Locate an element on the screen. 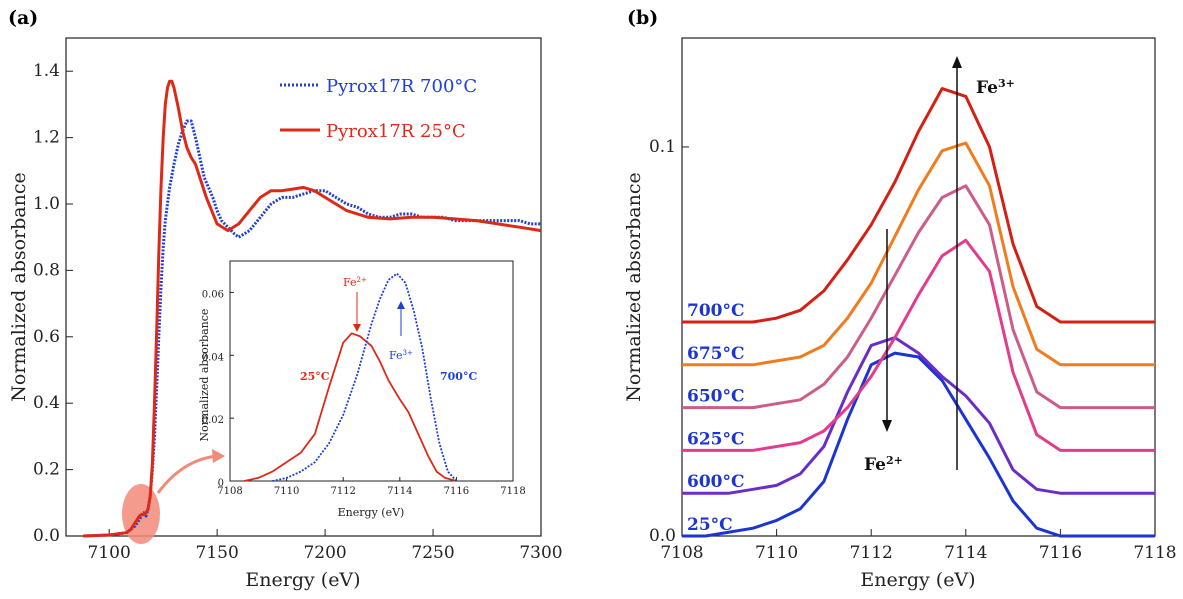 The height and width of the screenshot is (599, 1183). chart-b-series-label-650-c: 650°C is located at coordinates (716, 397).